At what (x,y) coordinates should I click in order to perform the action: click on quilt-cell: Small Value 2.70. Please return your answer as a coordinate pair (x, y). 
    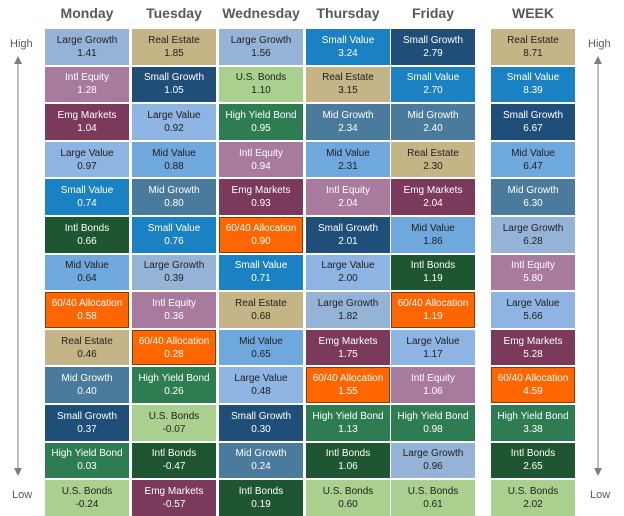
    Looking at the image, I should click on (433, 84).